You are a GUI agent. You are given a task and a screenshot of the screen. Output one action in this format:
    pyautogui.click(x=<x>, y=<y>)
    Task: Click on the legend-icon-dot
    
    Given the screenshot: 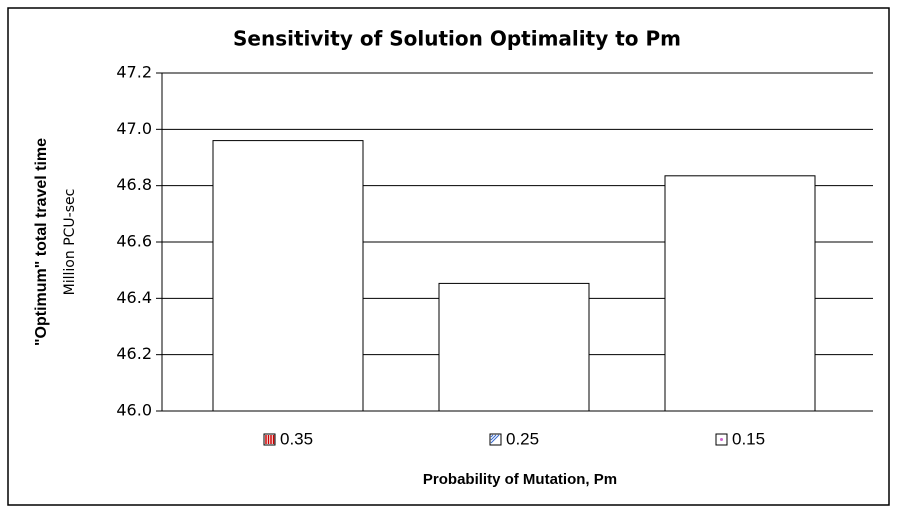 What is the action you would take?
    pyautogui.click(x=721, y=439)
    